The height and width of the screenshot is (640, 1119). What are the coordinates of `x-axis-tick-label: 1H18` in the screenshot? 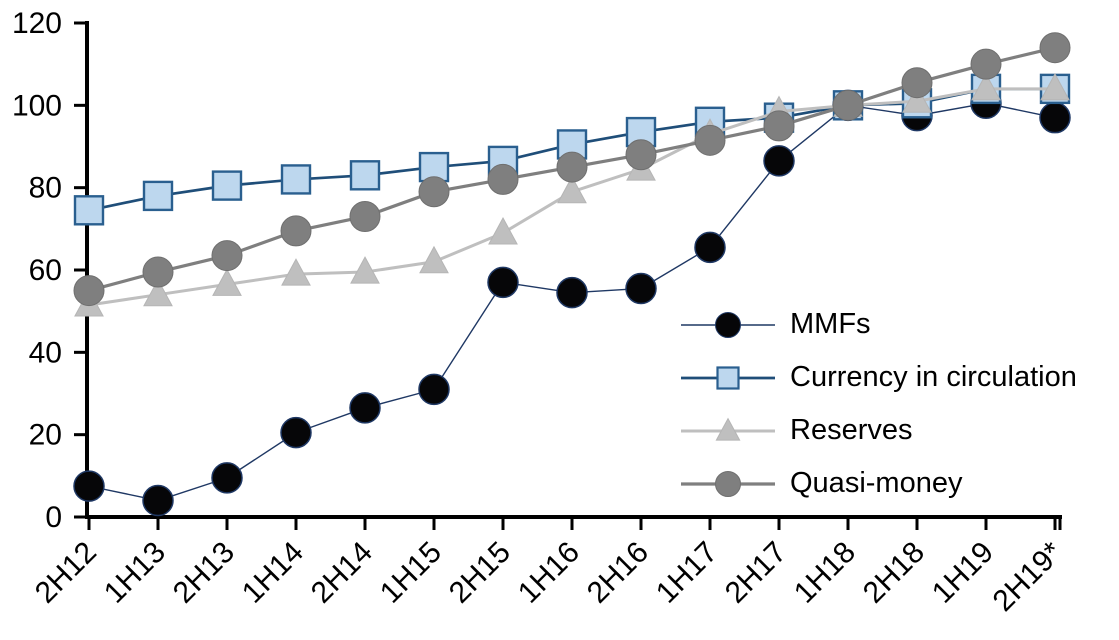 It's located at (825, 573).